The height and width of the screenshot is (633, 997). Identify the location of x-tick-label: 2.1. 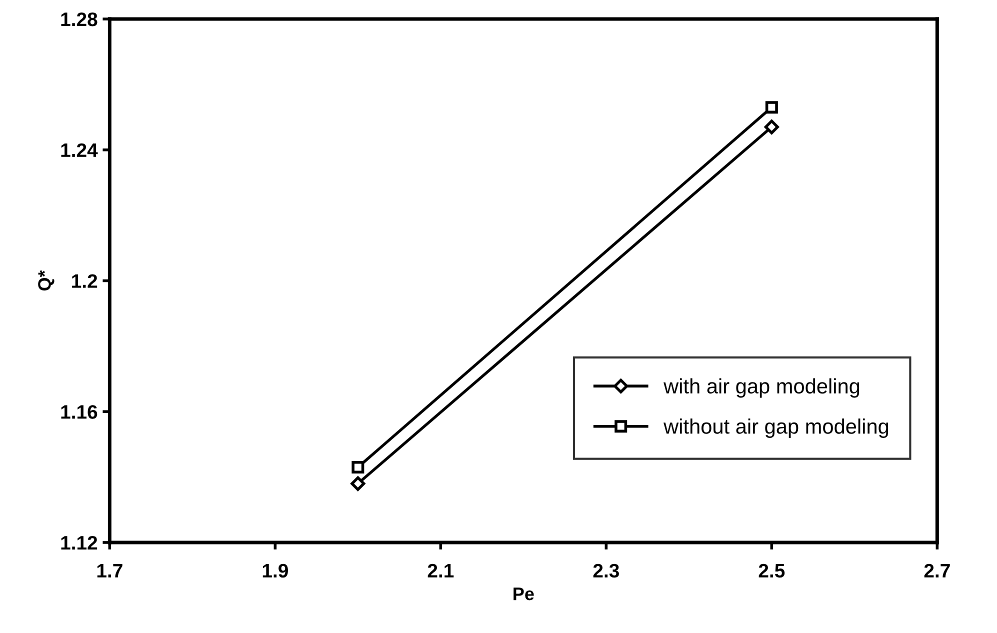
(441, 571).